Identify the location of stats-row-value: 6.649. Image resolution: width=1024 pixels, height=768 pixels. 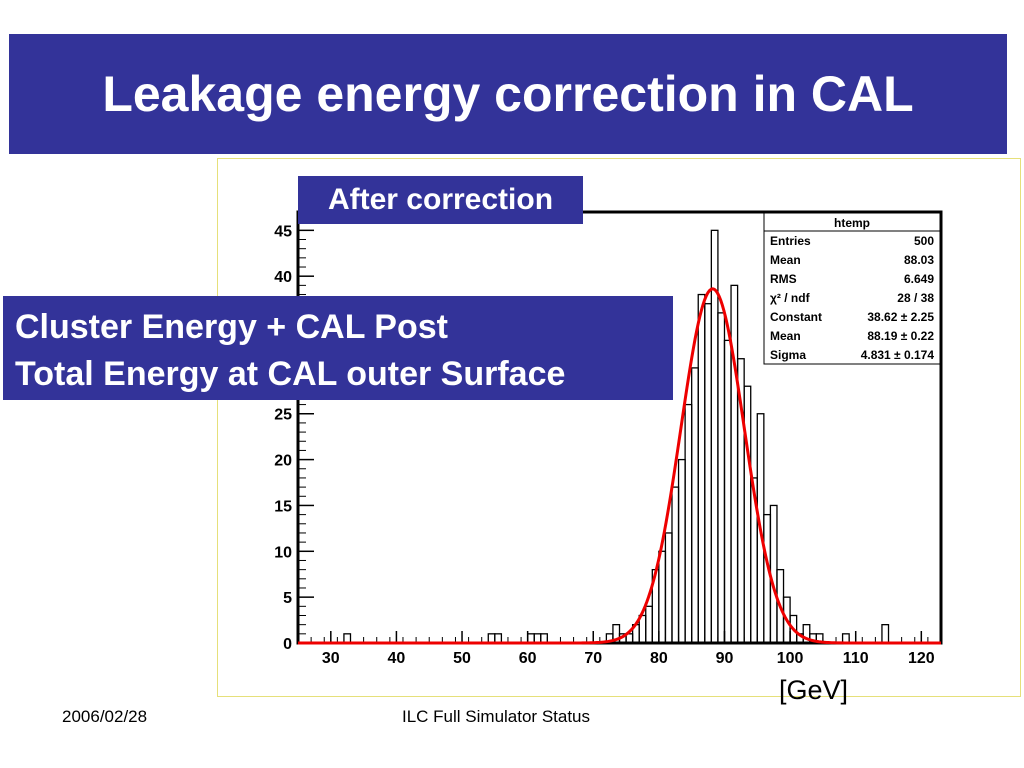
(919, 279).